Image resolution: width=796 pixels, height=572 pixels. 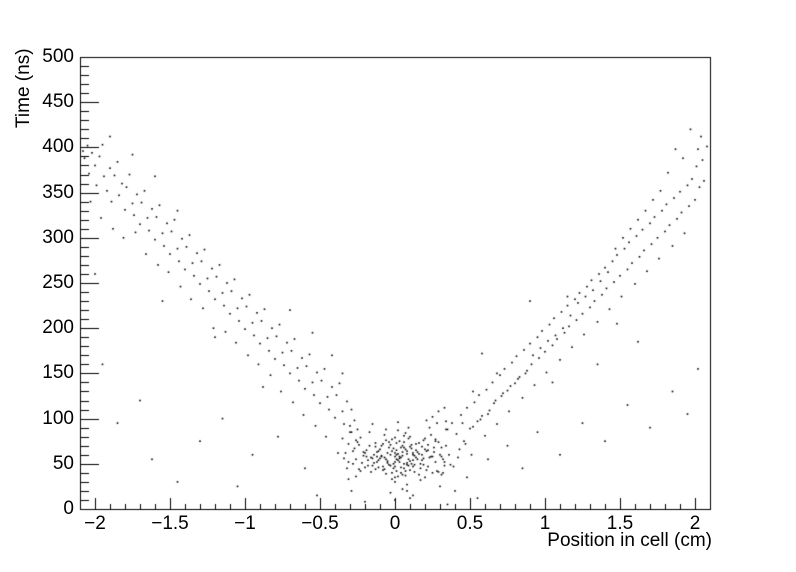 What do you see at coordinates (545, 523) in the screenshot?
I see `x-tick-label: 1` at bounding box center [545, 523].